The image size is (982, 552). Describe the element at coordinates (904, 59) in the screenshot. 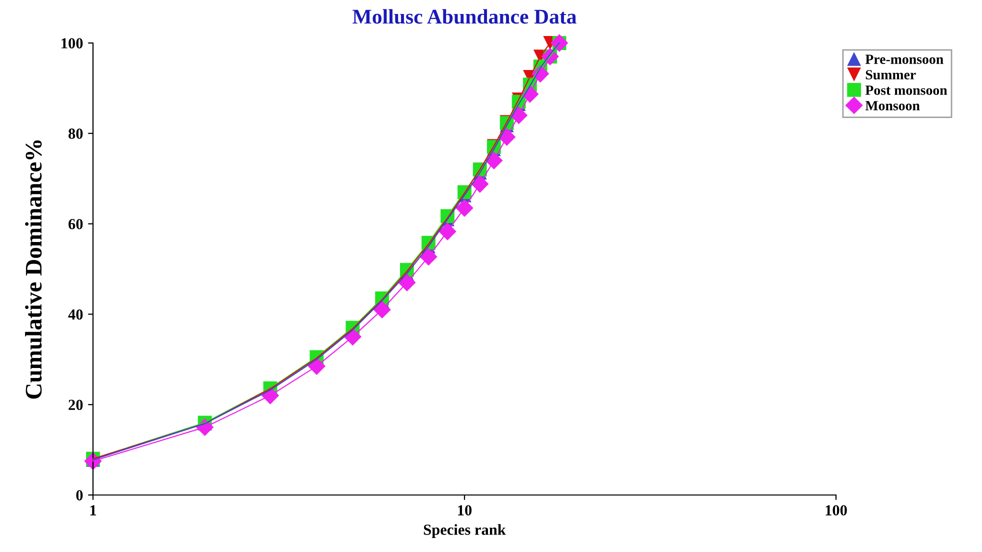

I see `legend-label: Pre-monsoon` at that location.